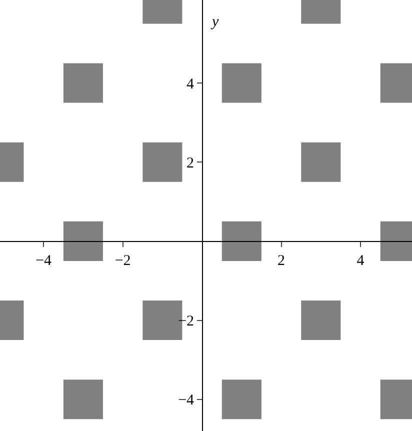  What do you see at coordinates (190, 163) in the screenshot?
I see `y-tick-label: 2` at bounding box center [190, 163].